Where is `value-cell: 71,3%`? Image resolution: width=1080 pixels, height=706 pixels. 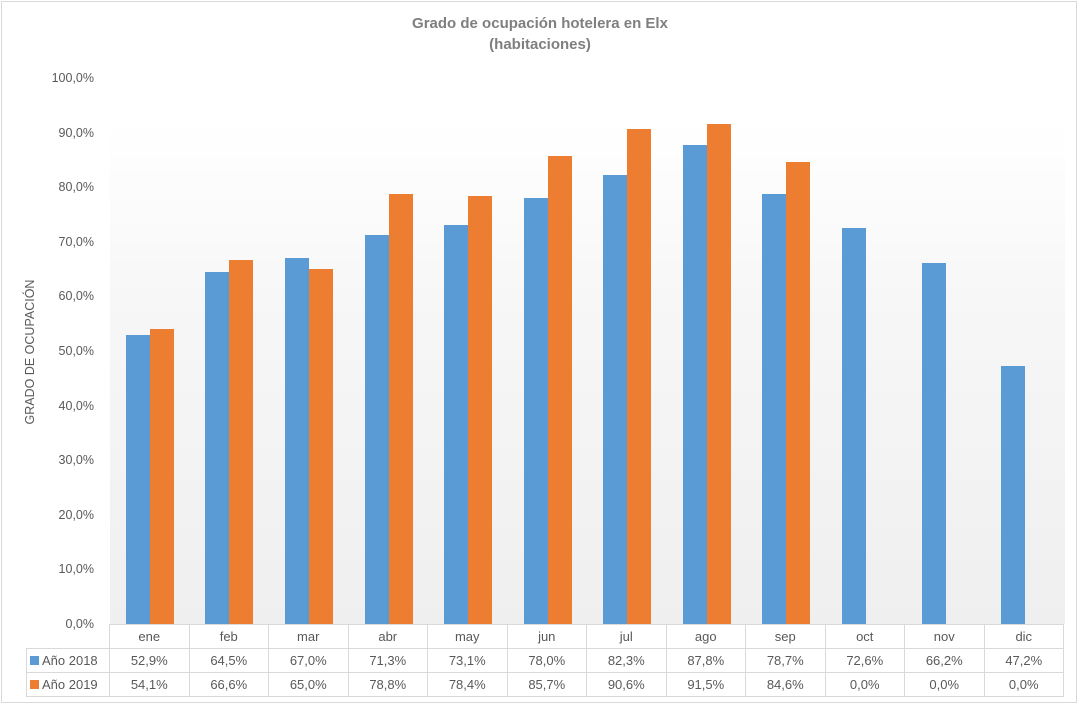 value-cell: 71,3% is located at coordinates (387, 660).